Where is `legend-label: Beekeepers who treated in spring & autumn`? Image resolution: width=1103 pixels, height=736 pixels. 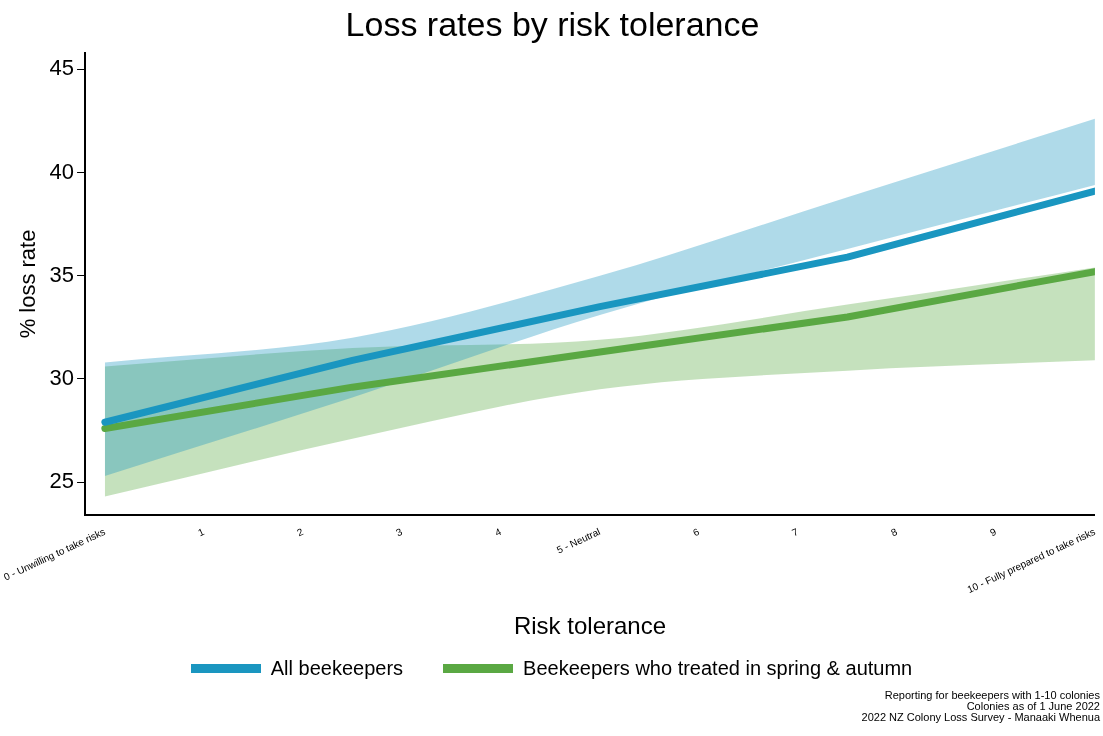 legend-label: Beekeepers who treated in spring & autumn is located at coordinates (718, 668).